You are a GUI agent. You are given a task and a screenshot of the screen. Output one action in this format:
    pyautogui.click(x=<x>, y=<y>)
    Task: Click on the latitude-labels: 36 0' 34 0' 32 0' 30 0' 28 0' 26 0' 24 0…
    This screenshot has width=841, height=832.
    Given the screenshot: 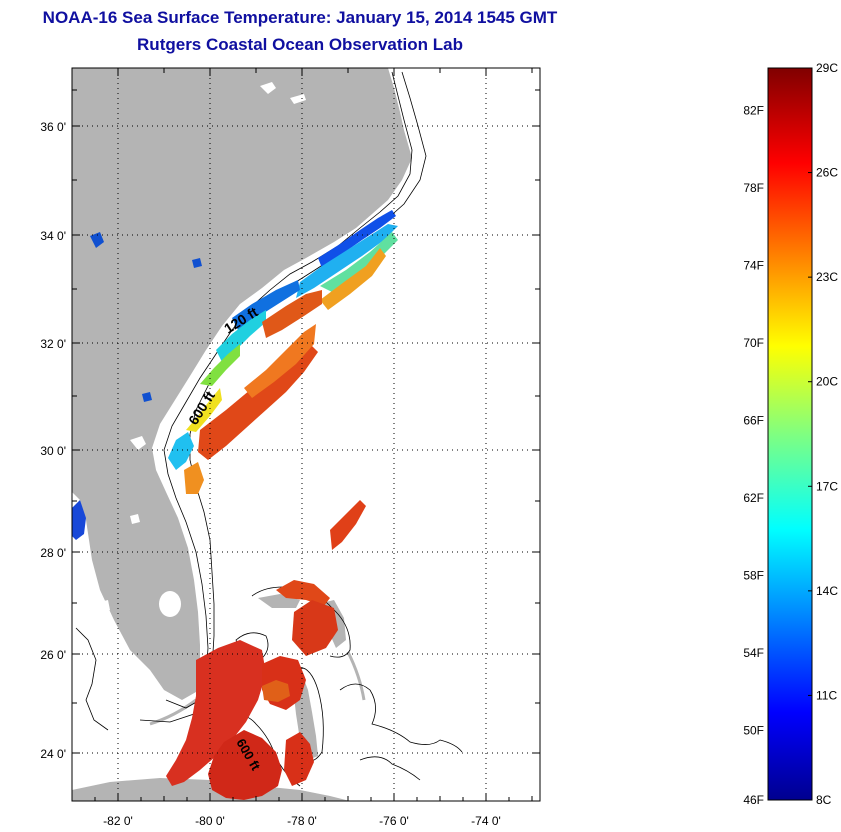 What is the action you would take?
    pyautogui.click(x=53, y=440)
    